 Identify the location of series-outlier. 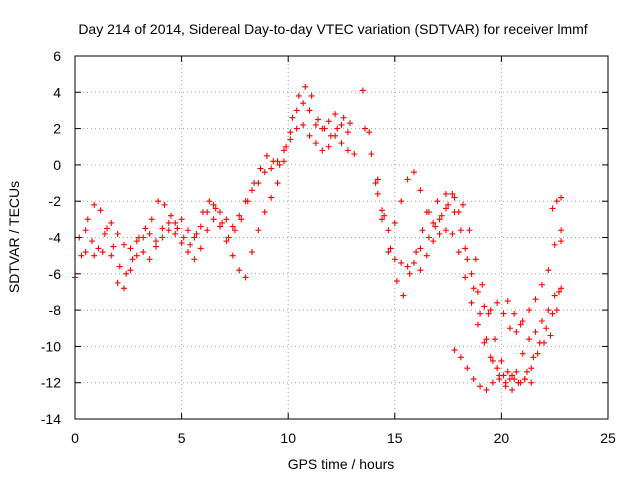
(362, 90).